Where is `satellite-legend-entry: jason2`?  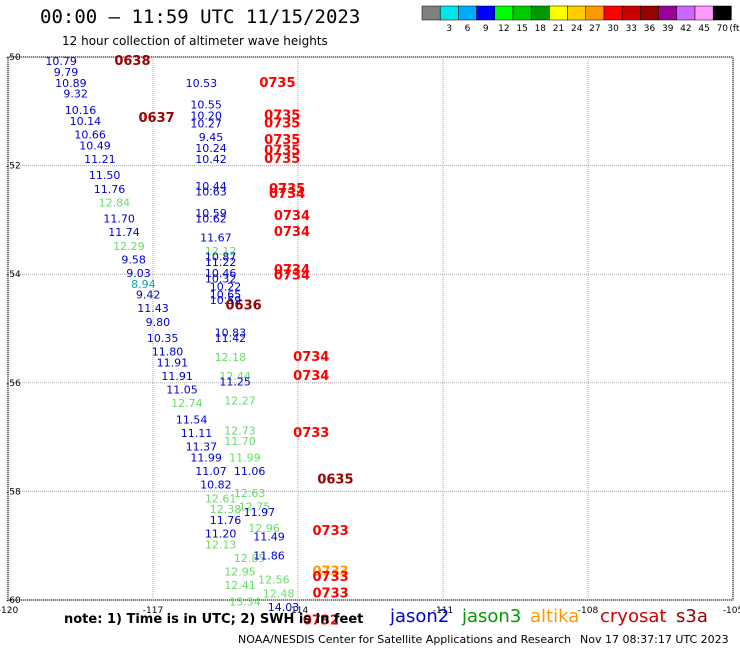
satellite-legend-entry: jason2 is located at coordinates (420, 616).